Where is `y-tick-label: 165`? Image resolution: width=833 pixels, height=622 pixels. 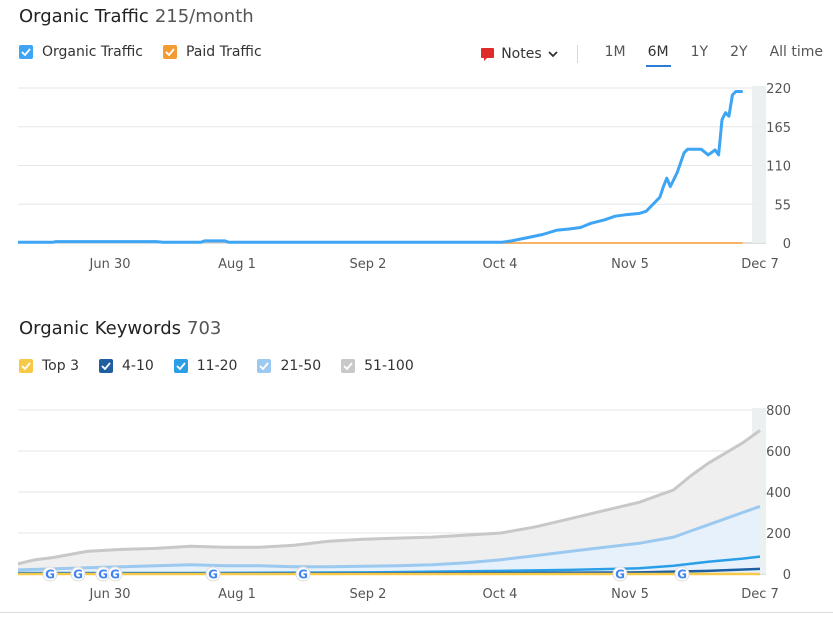
y-tick-label: 165 is located at coordinates (778, 128).